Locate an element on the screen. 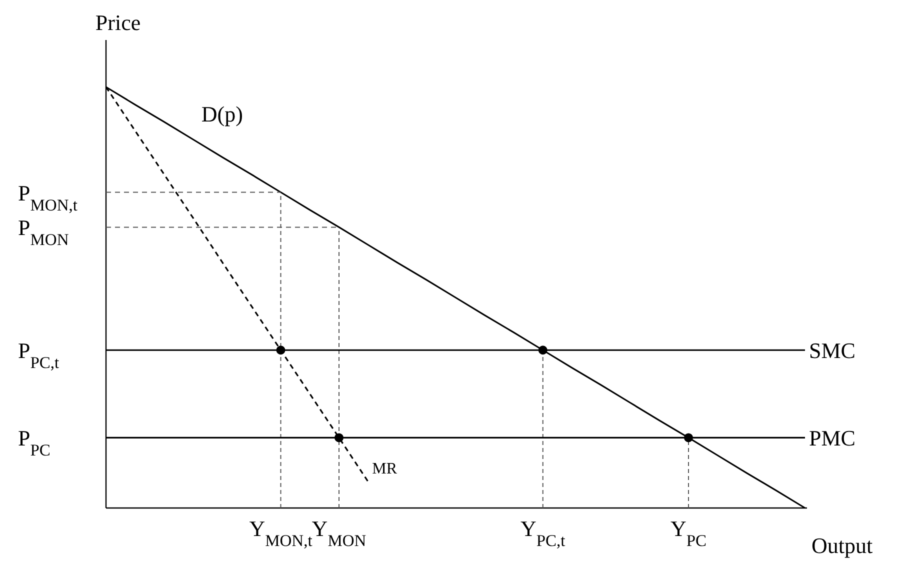 Image resolution: width=906 pixels, height=561 pixels. series-label: MR is located at coordinates (385, 469).